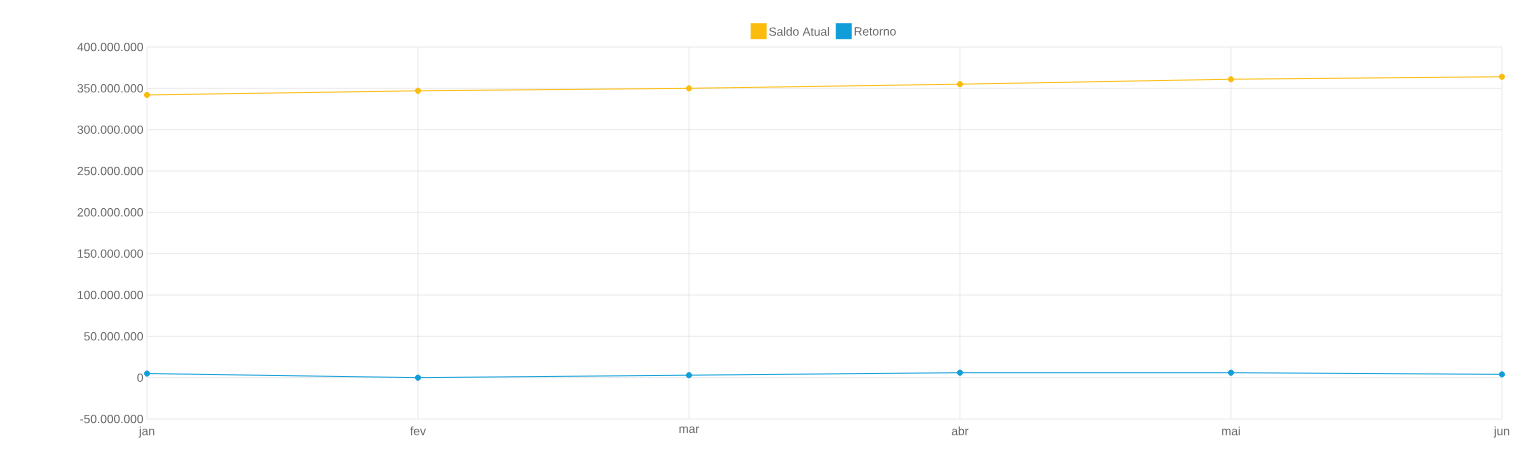  Describe the element at coordinates (112, 419) in the screenshot. I see `y-tick-label: -50.000.000` at that location.